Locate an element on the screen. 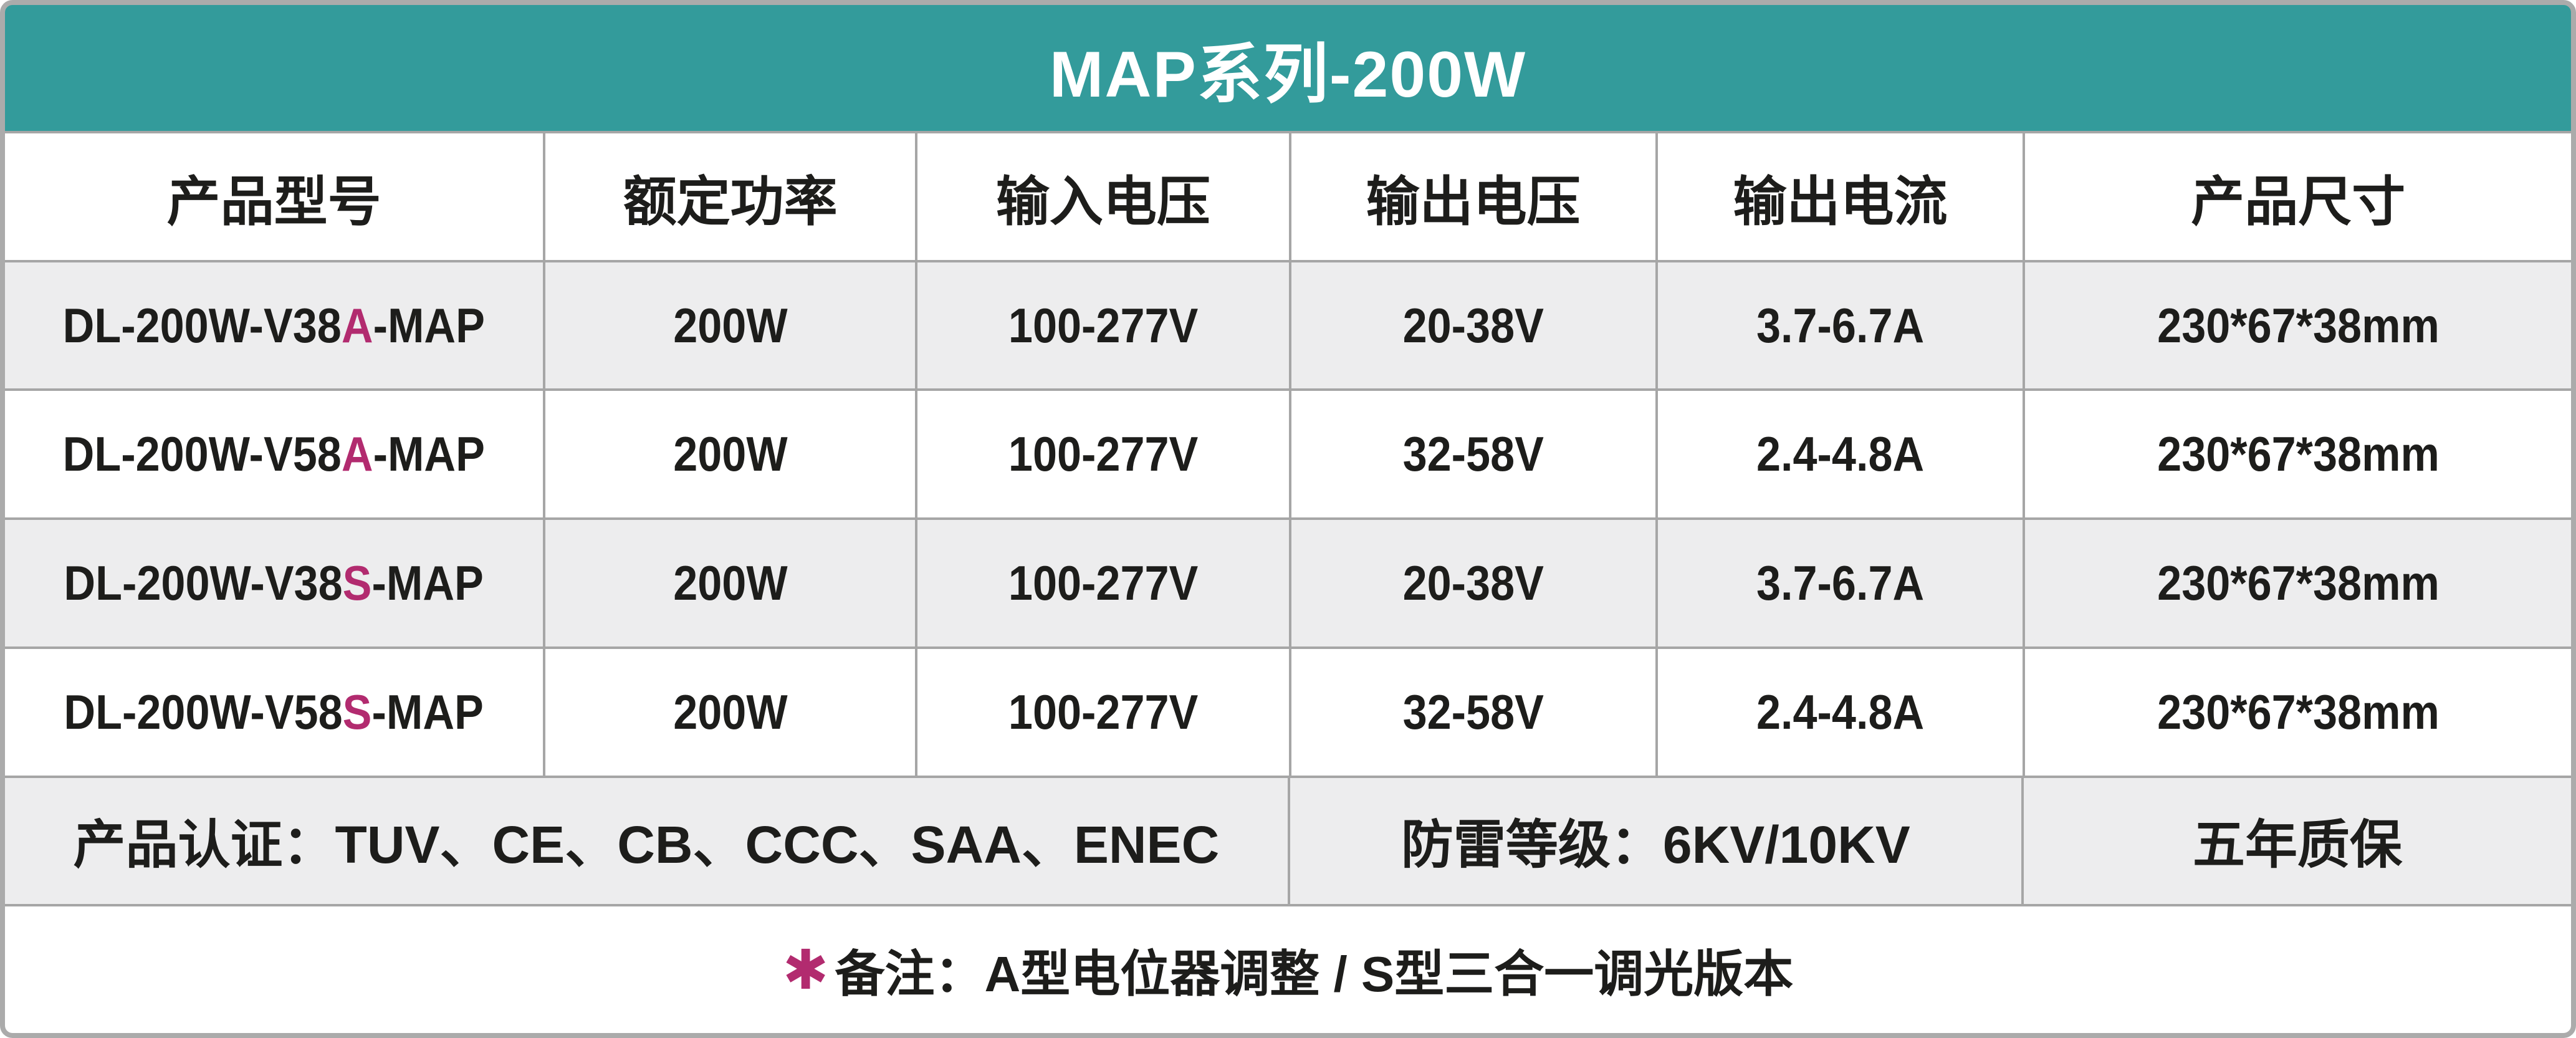 This screenshot has height=1038, width=2576. series-title-banner: MAP系列-200W is located at coordinates (1288, 68).